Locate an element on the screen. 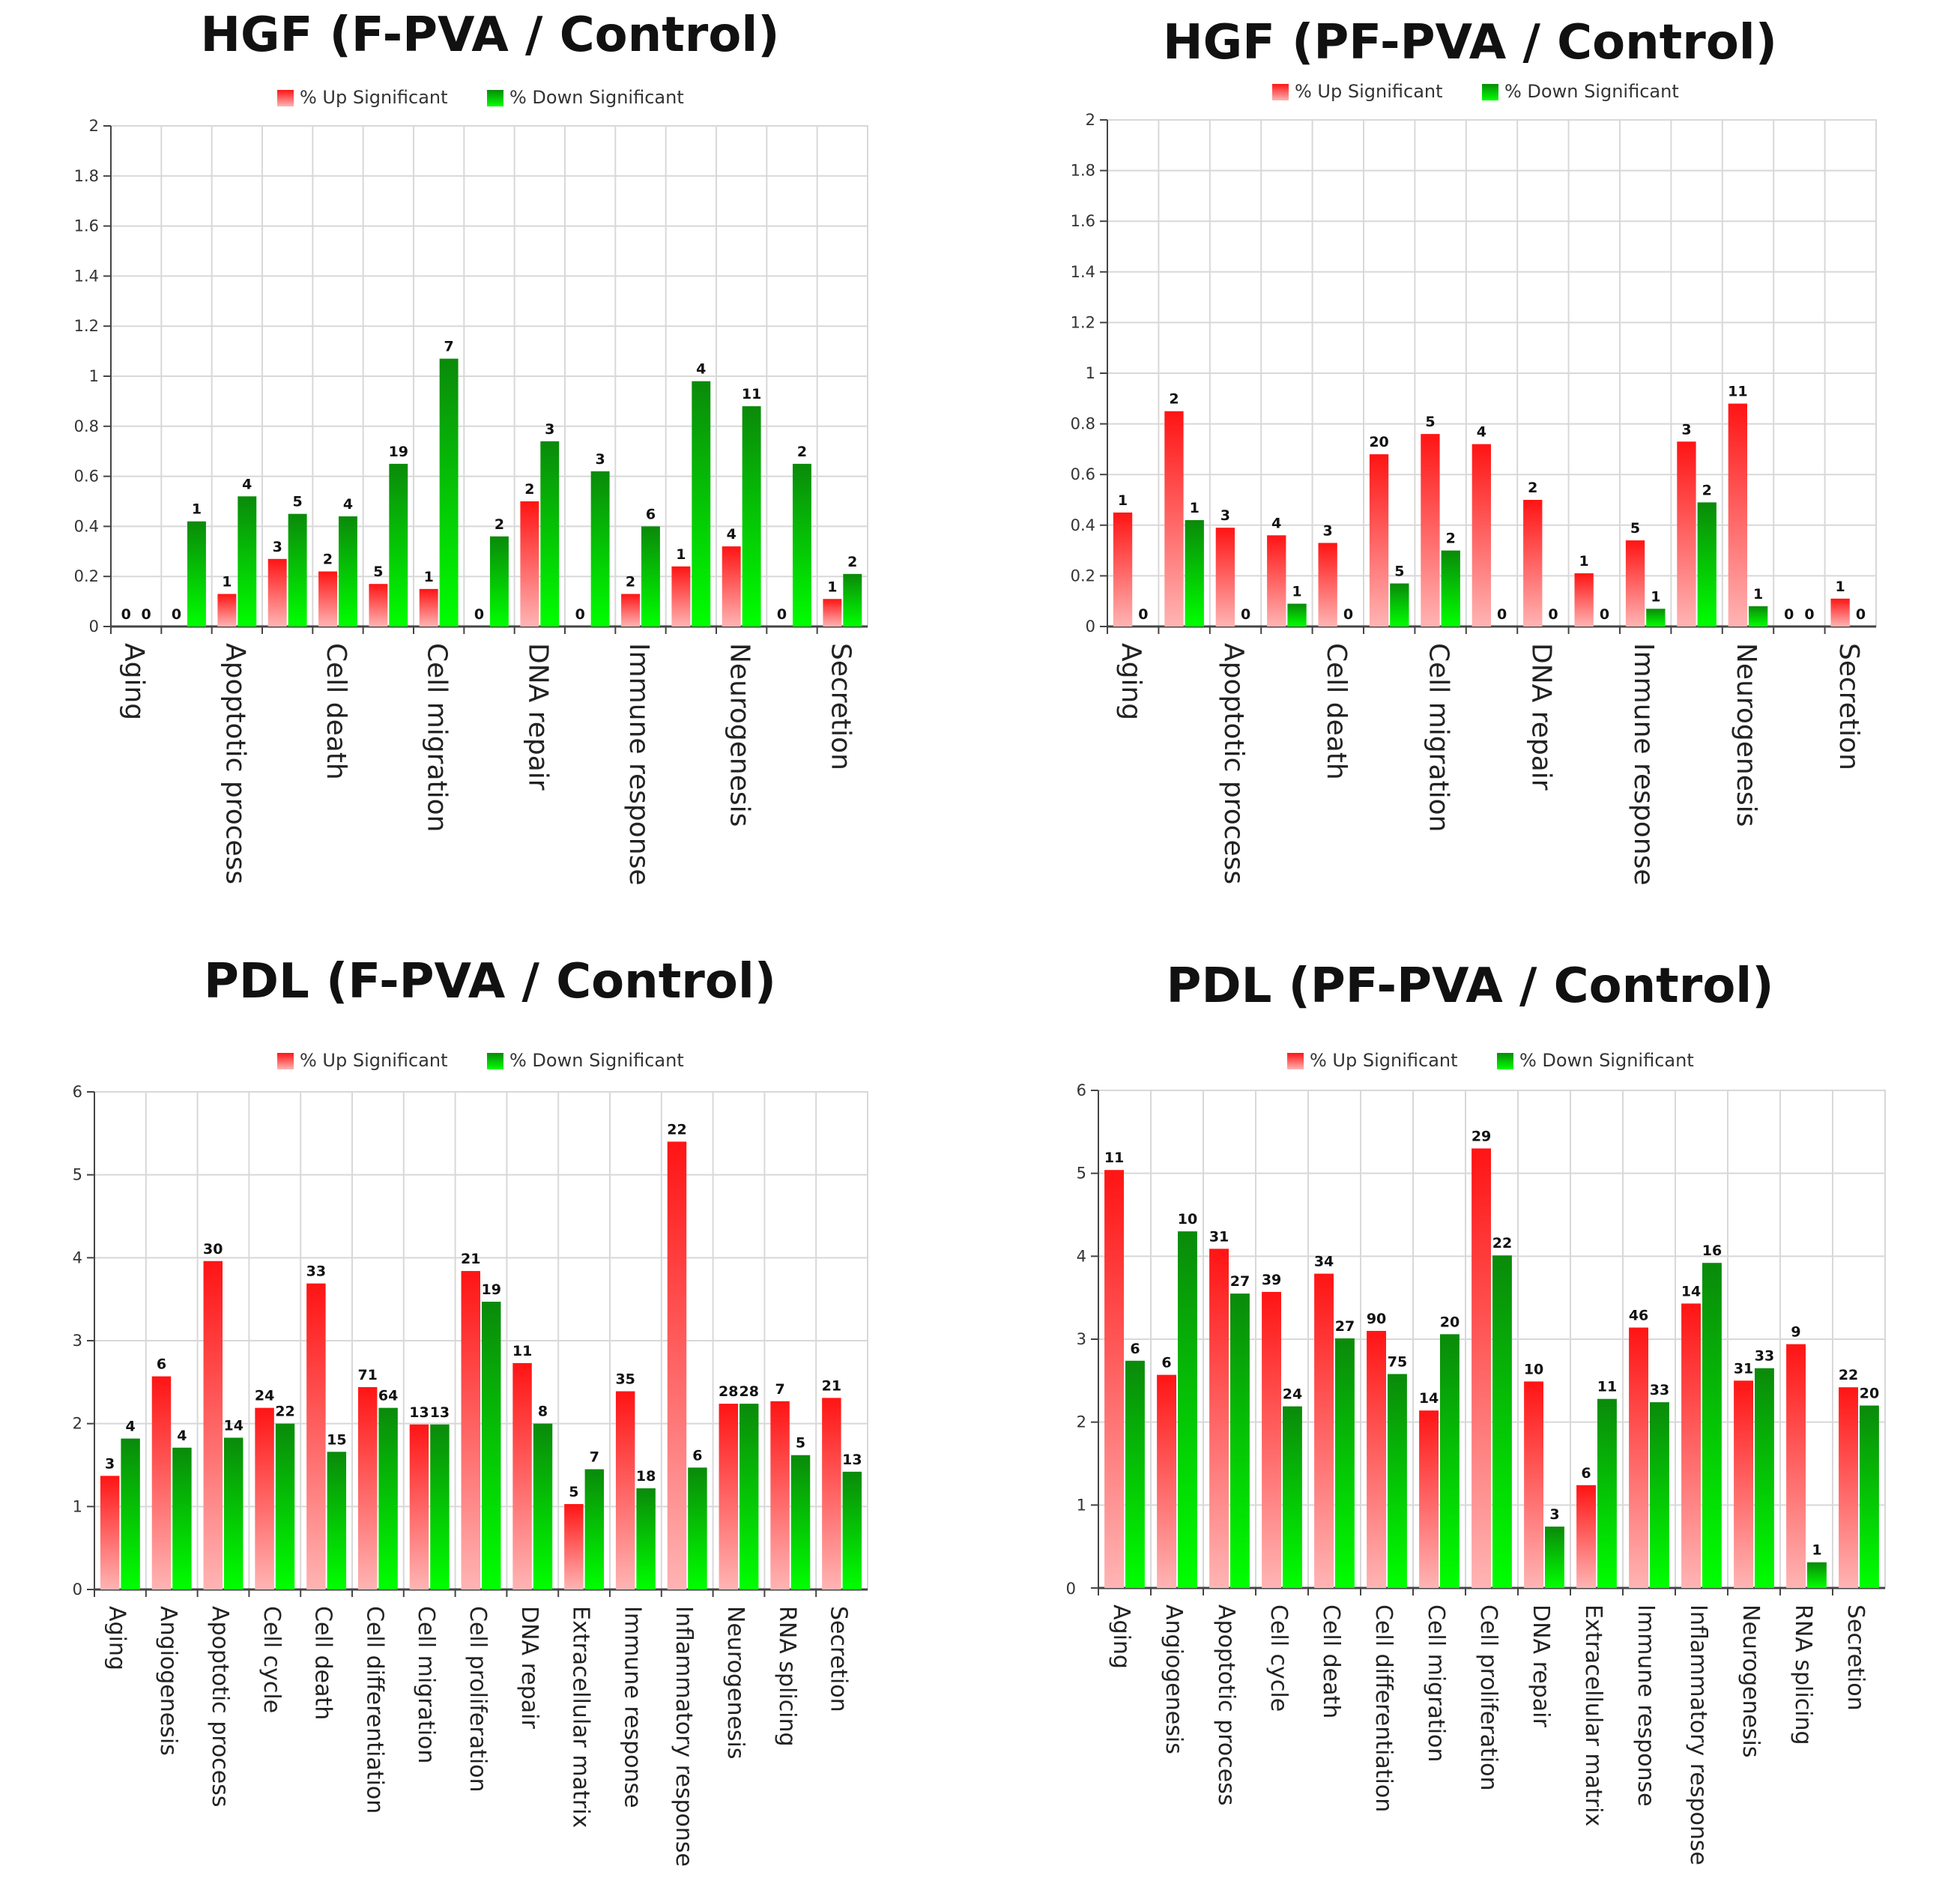  data-label: 75 is located at coordinates (1397, 1361).